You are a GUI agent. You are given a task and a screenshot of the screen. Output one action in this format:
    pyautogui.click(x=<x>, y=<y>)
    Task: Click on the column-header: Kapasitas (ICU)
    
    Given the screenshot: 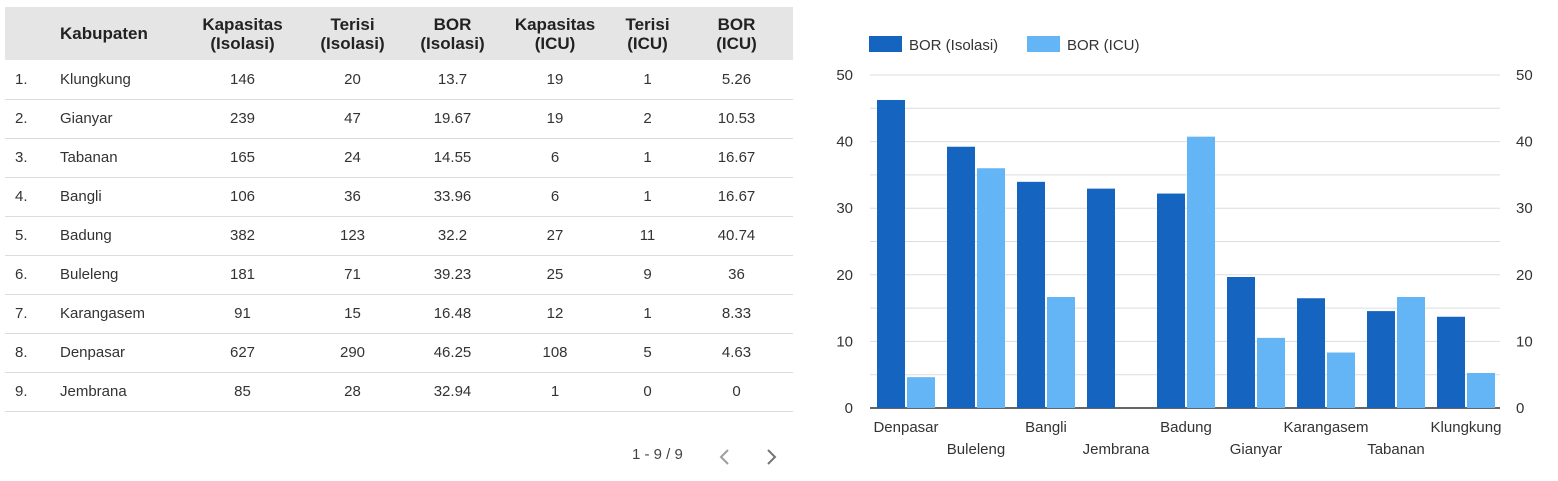 What is the action you would take?
    pyautogui.click(x=555, y=33)
    